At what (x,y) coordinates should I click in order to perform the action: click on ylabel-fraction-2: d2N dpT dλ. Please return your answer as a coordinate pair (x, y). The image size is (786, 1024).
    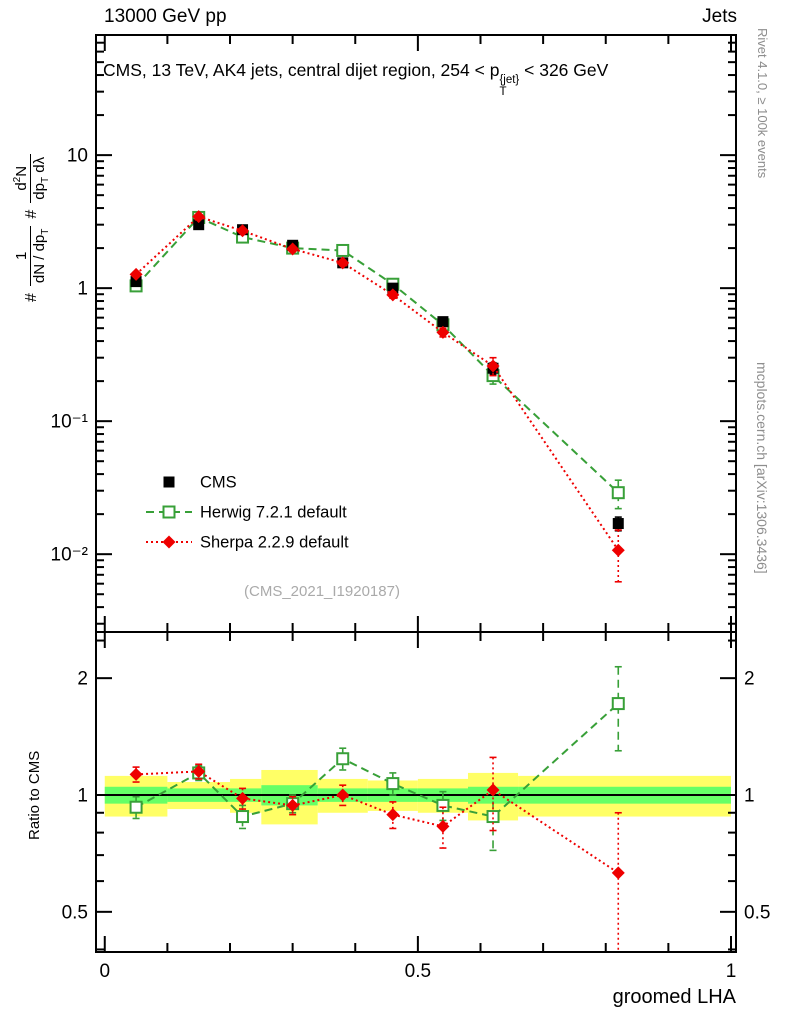
    Looking at the image, I should click on (32, 178).